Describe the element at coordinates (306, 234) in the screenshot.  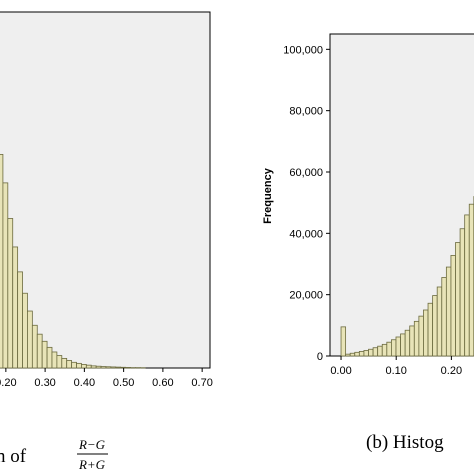
I see `y-tick-label: 40,000` at that location.